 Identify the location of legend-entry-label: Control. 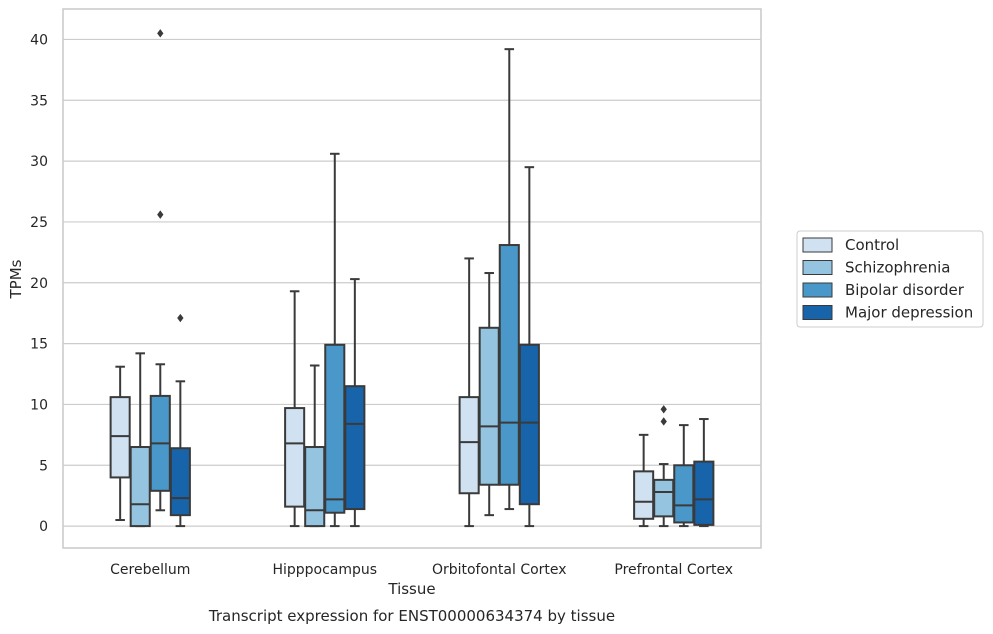
(872, 245).